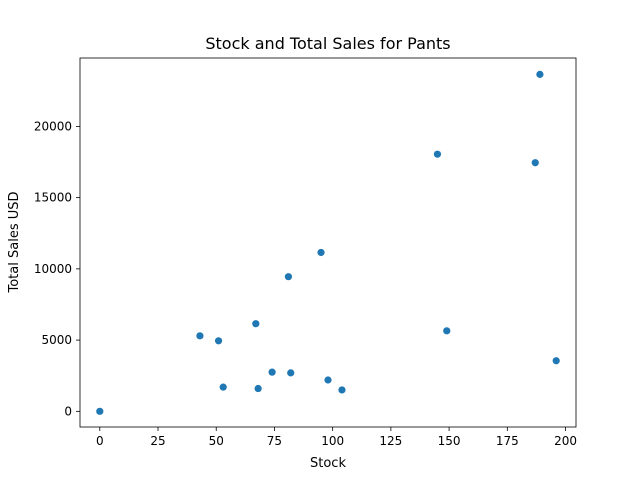  What do you see at coordinates (216, 441) in the screenshot?
I see `x-tick-label: 50` at bounding box center [216, 441].